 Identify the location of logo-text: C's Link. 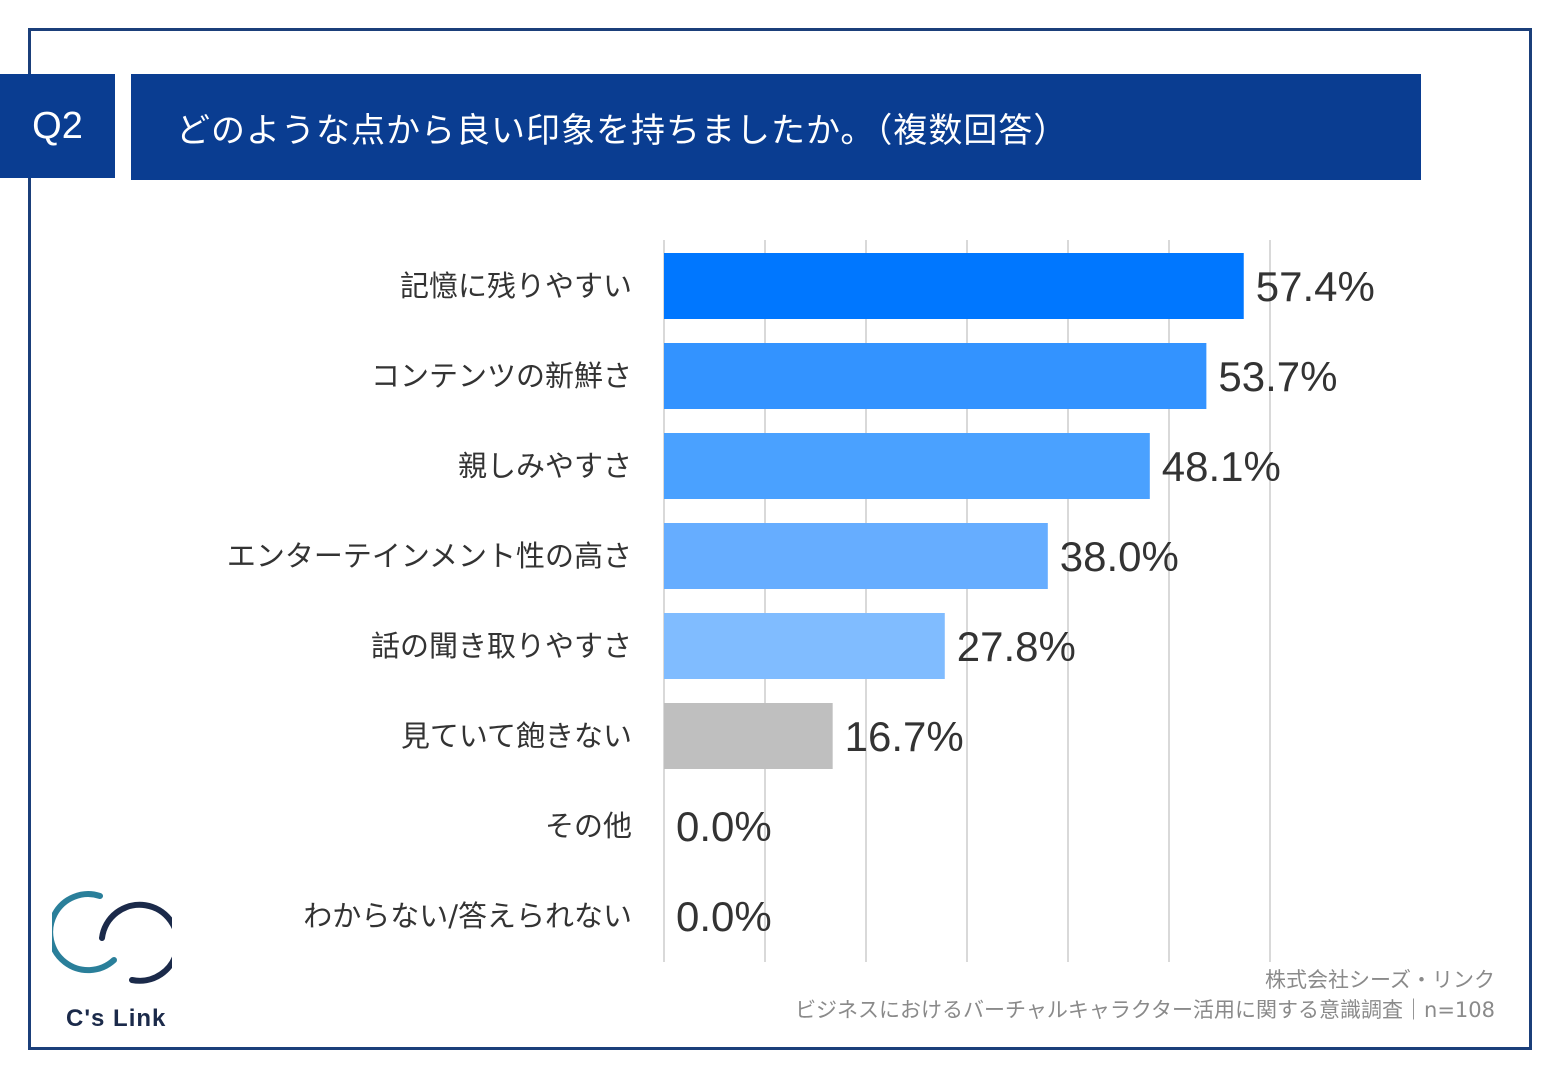
(116, 1018).